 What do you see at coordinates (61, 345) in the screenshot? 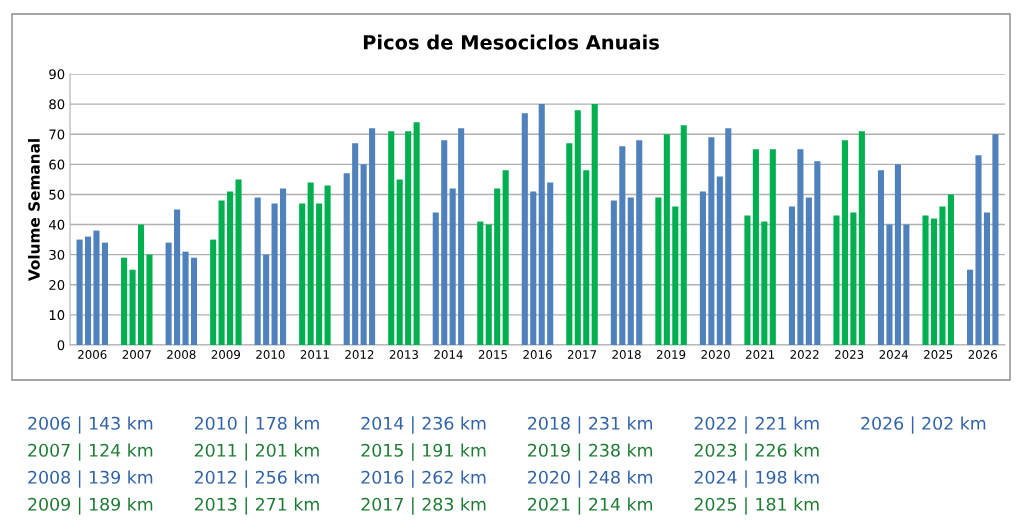
I see `y-tick-label: 0` at bounding box center [61, 345].